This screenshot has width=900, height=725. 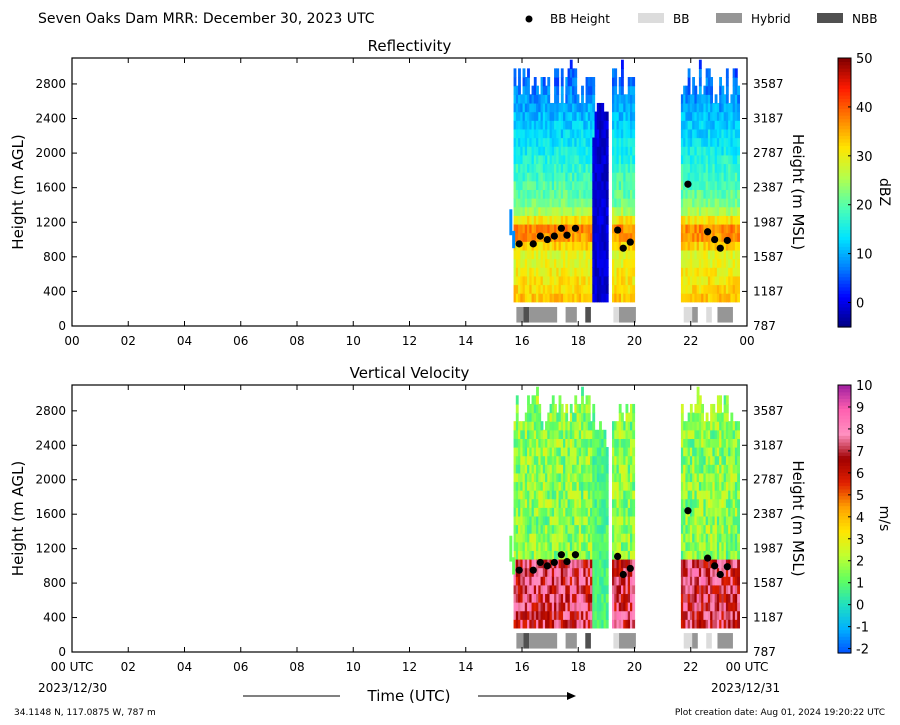 What do you see at coordinates (768, 84) in the screenshot?
I see `y-tick-label-right: 3587` at bounding box center [768, 84].